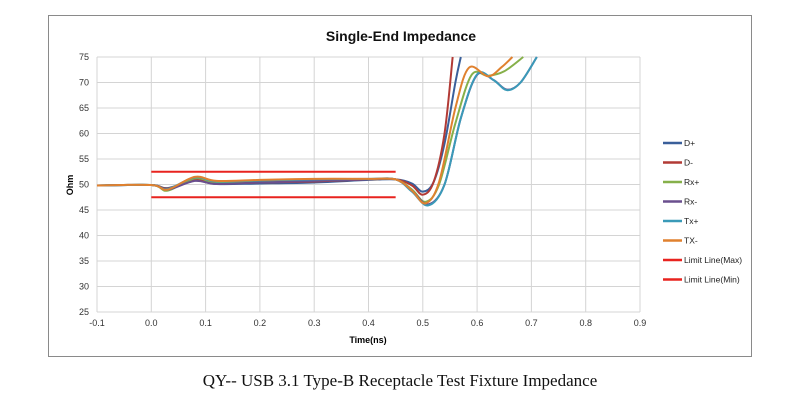  I want to click on legend-label: Limit Line(Max), so click(713, 260).